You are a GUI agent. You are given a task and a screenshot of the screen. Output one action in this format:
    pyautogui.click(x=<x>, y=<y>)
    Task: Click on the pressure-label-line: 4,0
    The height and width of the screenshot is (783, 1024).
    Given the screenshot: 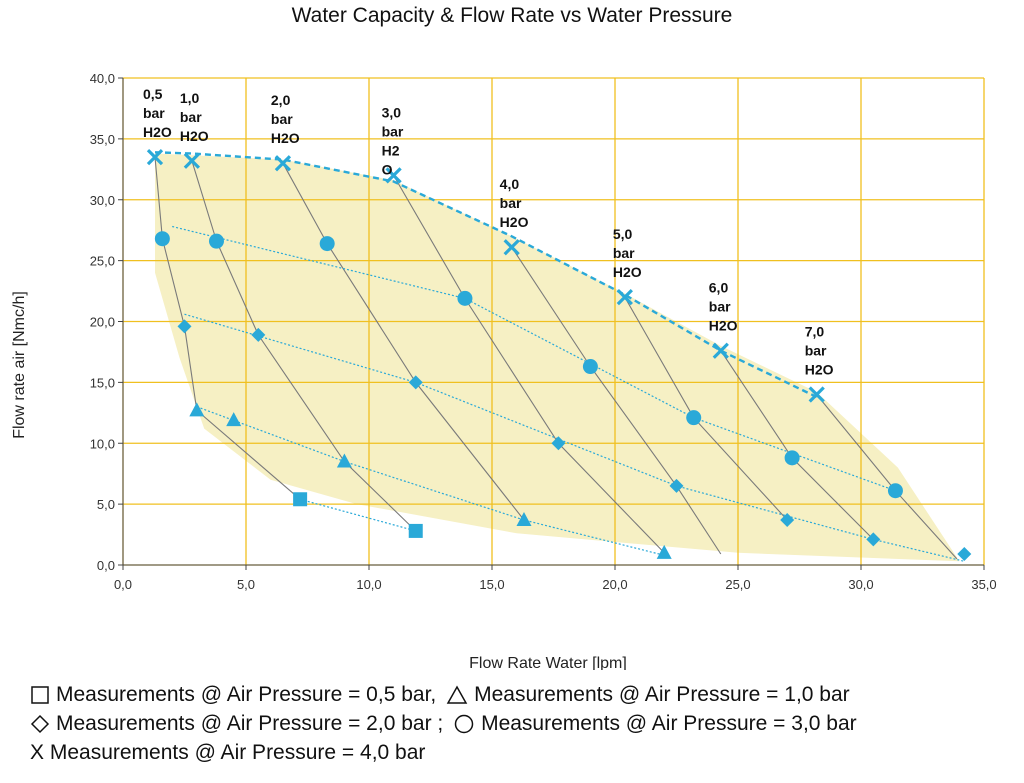 What is the action you would take?
    pyautogui.click(x=510, y=184)
    